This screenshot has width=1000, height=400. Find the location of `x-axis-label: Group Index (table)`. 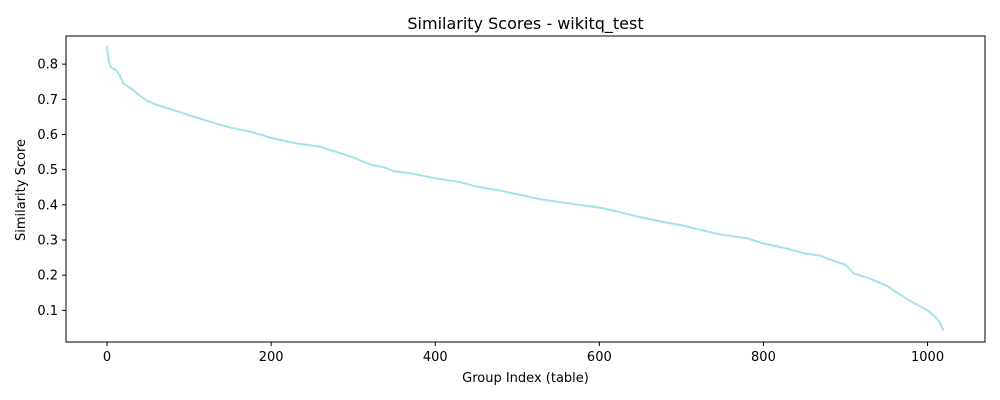

x-axis-label: Group Index (table) is located at coordinates (525, 378).